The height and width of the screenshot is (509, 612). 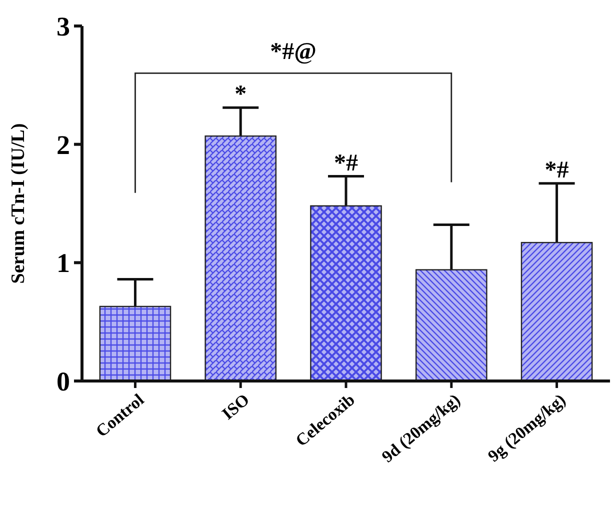 What do you see at coordinates (63, 145) in the screenshot?
I see `y-tick-label: 2` at bounding box center [63, 145].